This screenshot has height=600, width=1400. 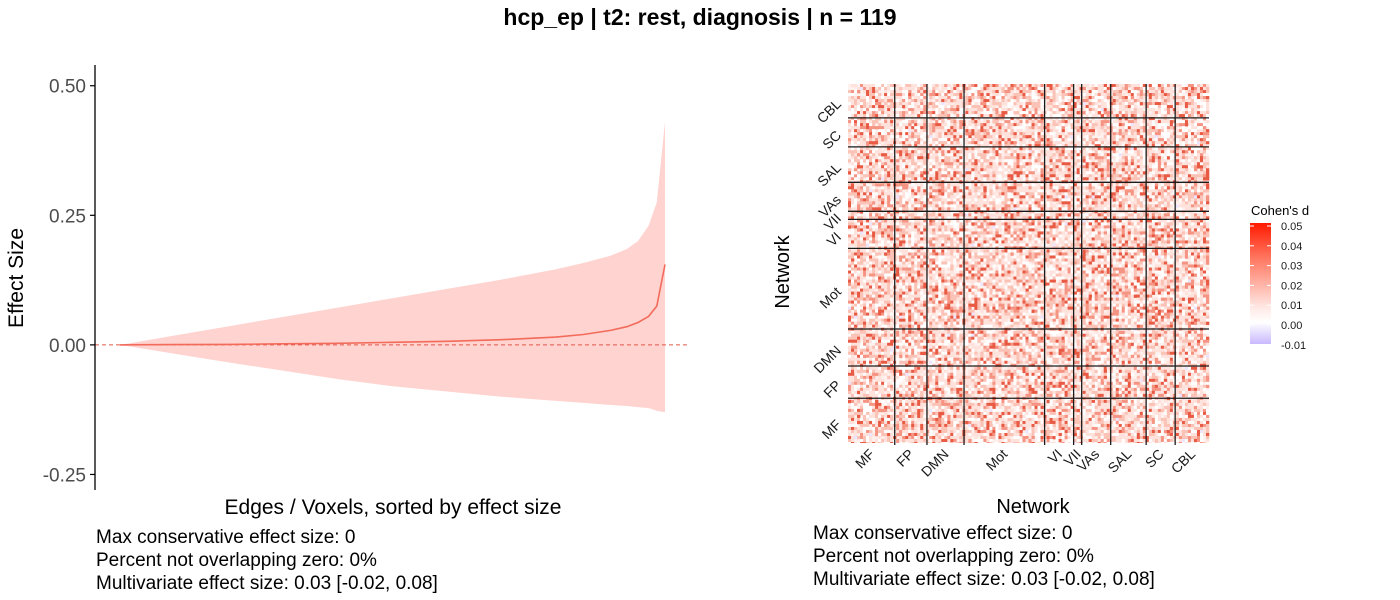 I want to click on heatmap-y-tick-label: FP, so click(x=832, y=389).